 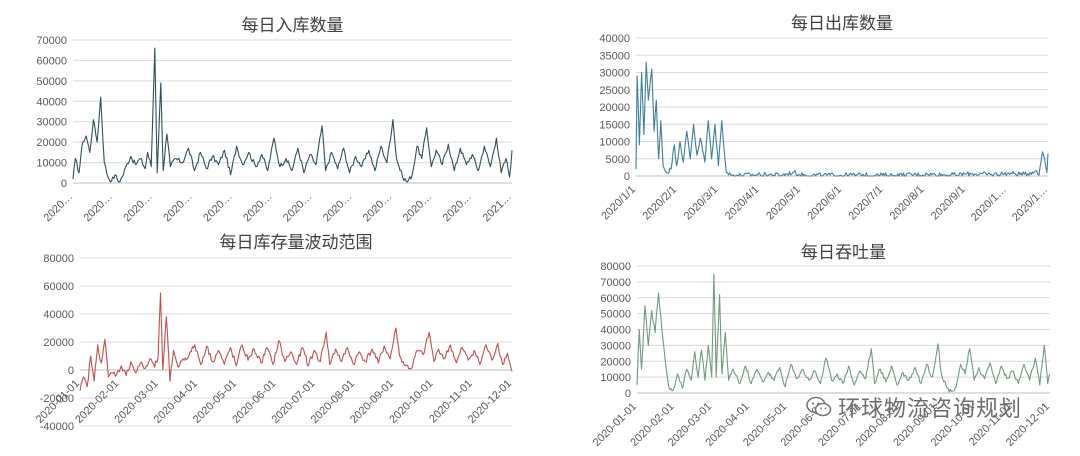 What do you see at coordinates (930, 409) in the screenshot?
I see `watermark-text: 环球物流咨询规划` at bounding box center [930, 409].